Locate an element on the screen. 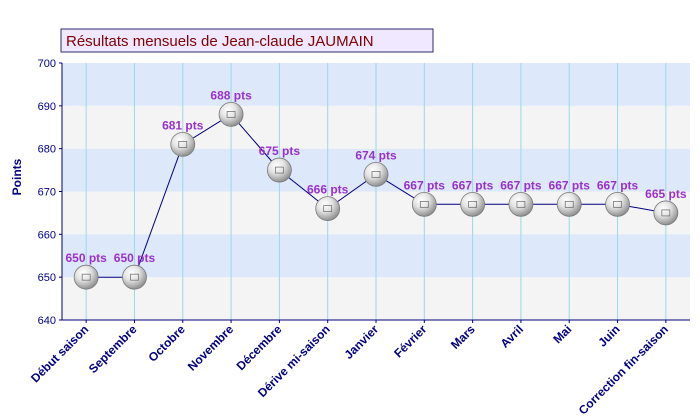 Image resolution: width=700 pixels, height=420 pixels. x-tick-label: Février is located at coordinates (410, 341).